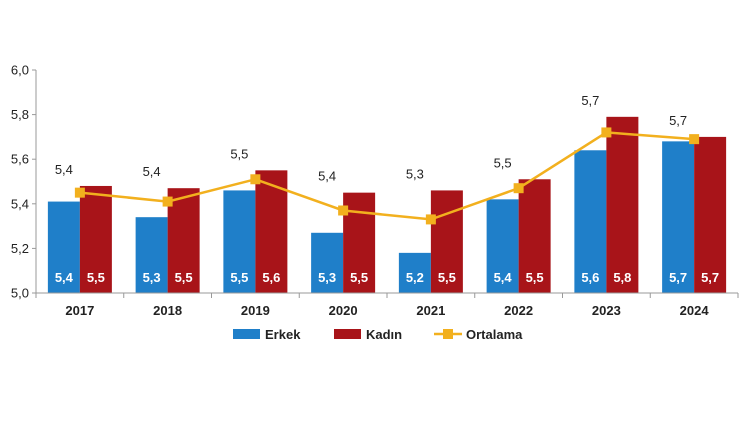 The image size is (750, 421). I want to click on y-tick-label: 5,6, so click(20, 159).